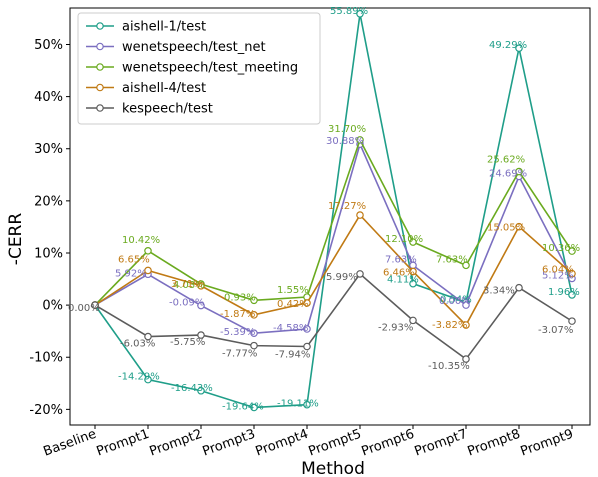  What do you see at coordinates (210, 68) in the screenshot?
I see `legend-entry: wenetspeech/test_meeting` at bounding box center [210, 68].